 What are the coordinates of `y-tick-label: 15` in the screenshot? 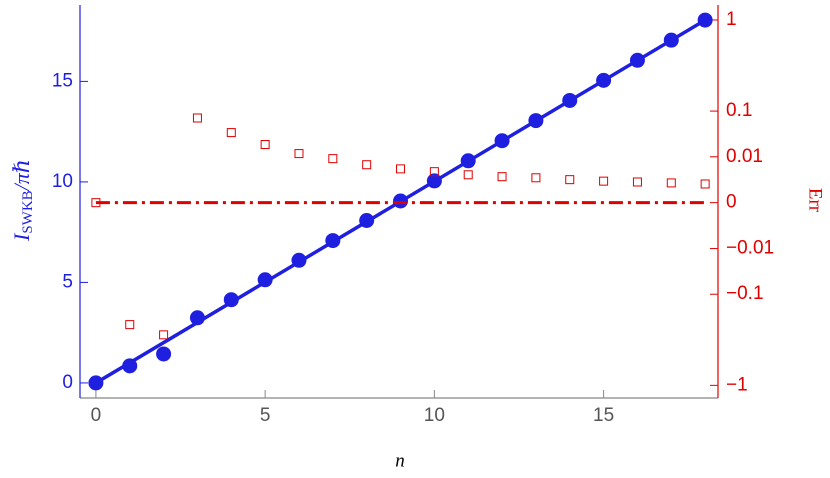 It's located at (62, 80).